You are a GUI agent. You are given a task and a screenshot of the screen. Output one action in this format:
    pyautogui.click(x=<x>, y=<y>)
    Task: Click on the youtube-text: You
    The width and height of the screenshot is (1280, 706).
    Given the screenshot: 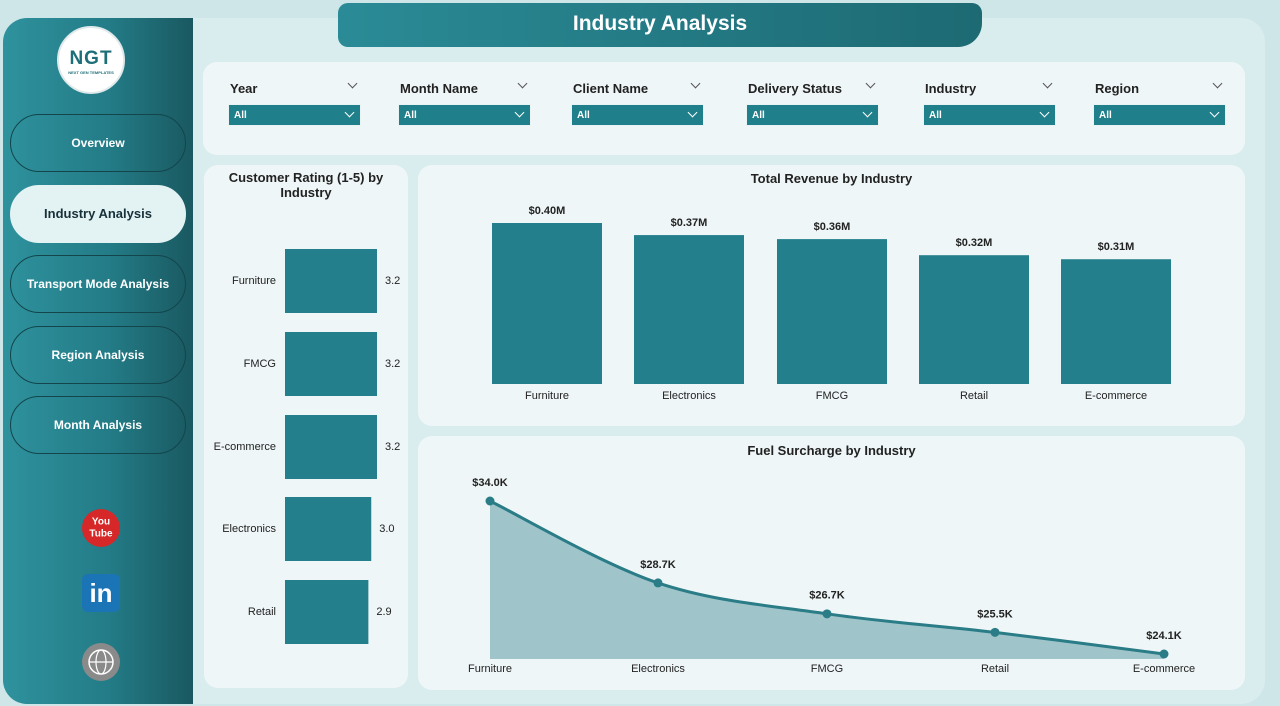 What is the action you would take?
    pyautogui.click(x=101, y=522)
    